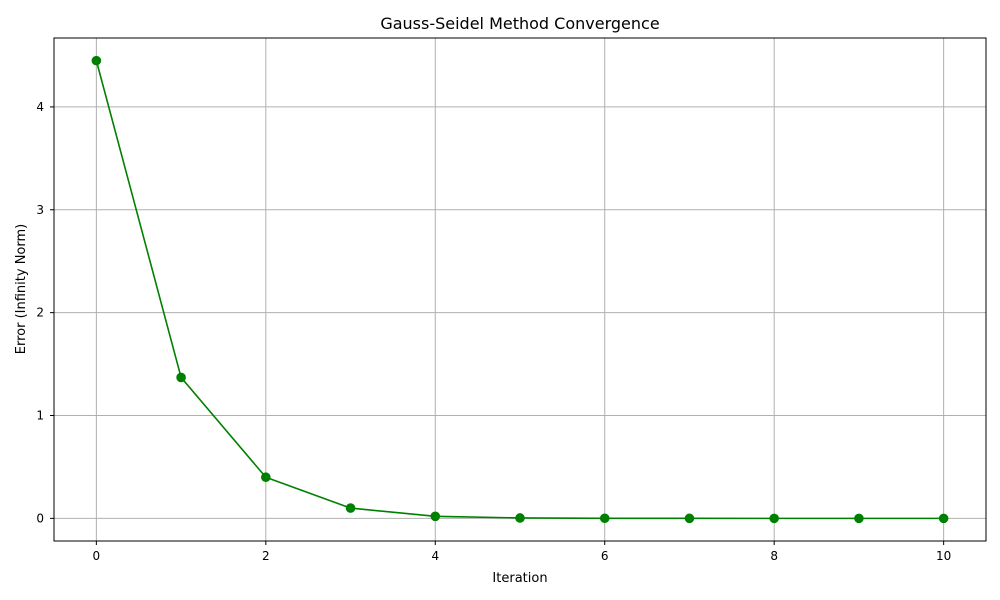 The image size is (1000, 600). What do you see at coordinates (40, 107) in the screenshot?
I see `y-tick-label: 4` at bounding box center [40, 107].